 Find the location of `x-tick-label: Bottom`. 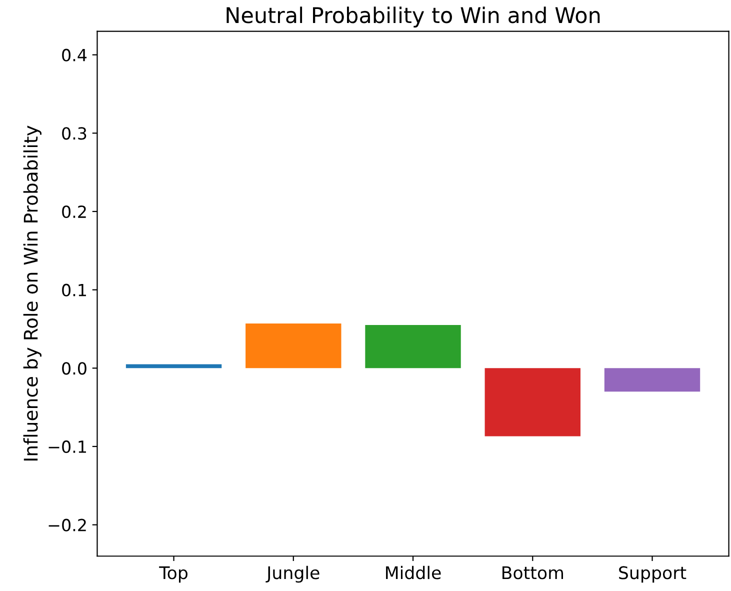

x-tick-label: Bottom is located at coordinates (532, 573).